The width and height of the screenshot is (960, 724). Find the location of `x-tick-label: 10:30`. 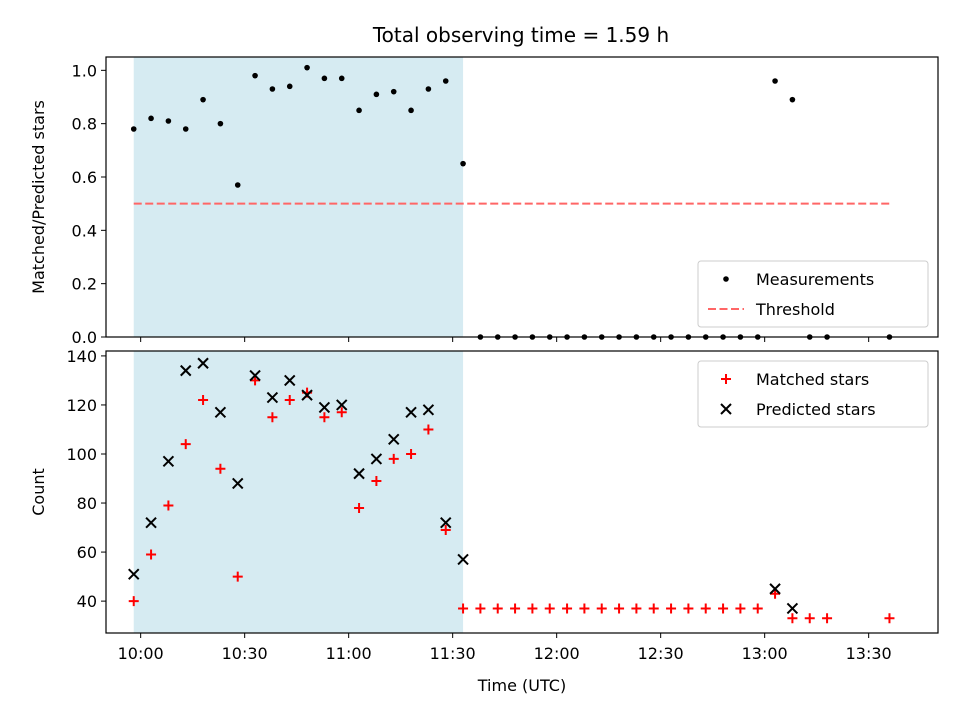

x-tick-label: 10:30 is located at coordinates (245, 653).